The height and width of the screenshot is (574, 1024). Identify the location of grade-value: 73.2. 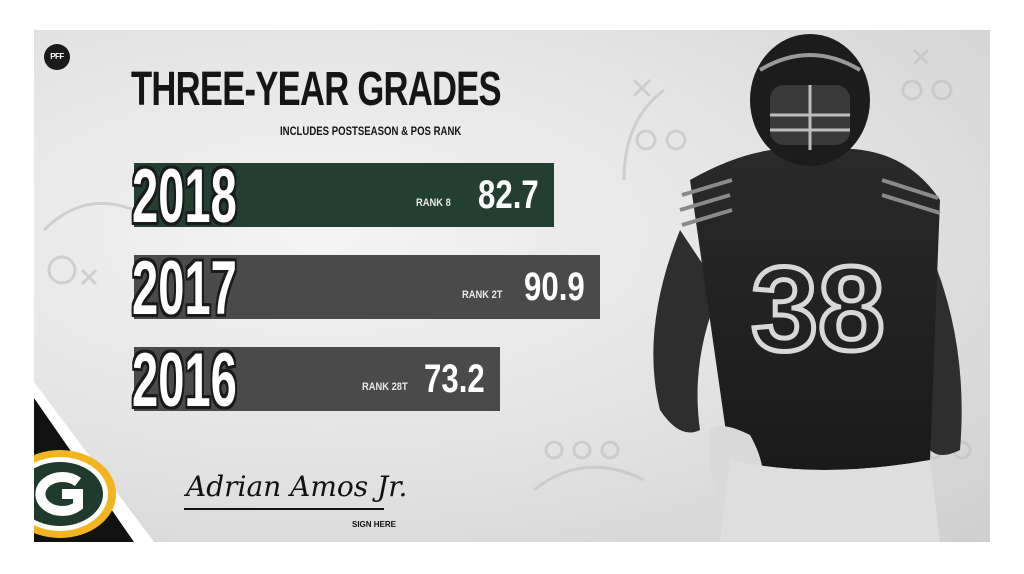
(454, 379).